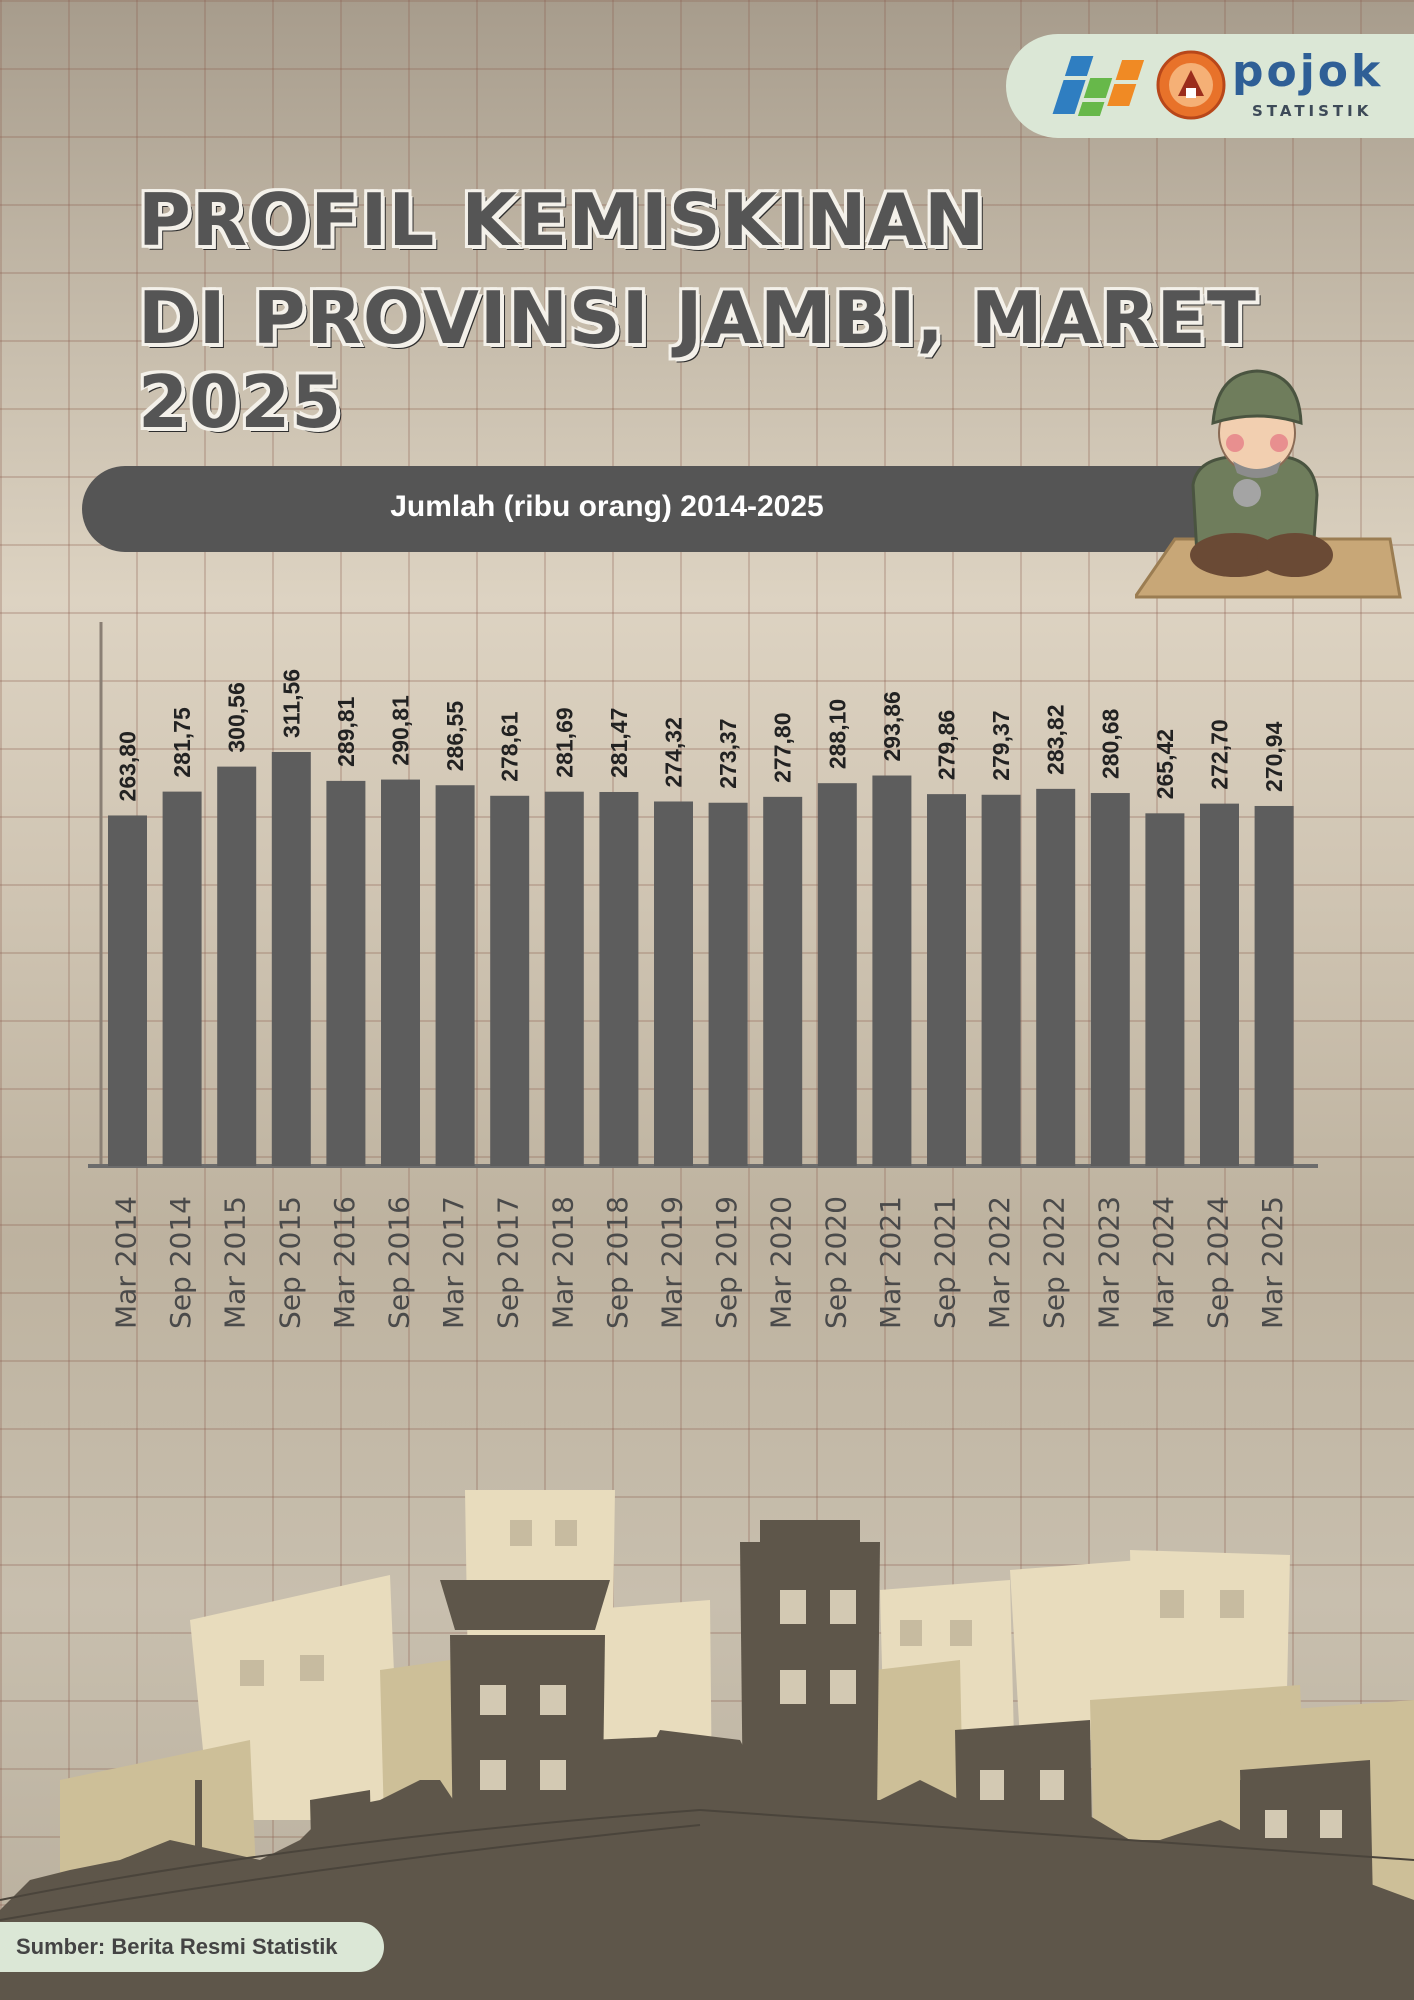  What do you see at coordinates (781, 1262) in the screenshot?
I see `tick-label-12: Mar 2020` at bounding box center [781, 1262].